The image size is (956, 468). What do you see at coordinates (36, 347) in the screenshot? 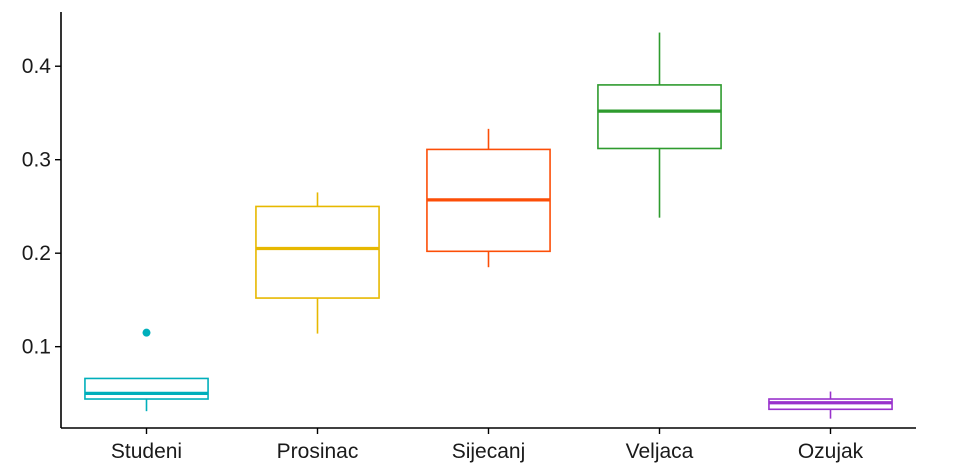
I see `y-tick-label-0: 0.1` at bounding box center [36, 347].